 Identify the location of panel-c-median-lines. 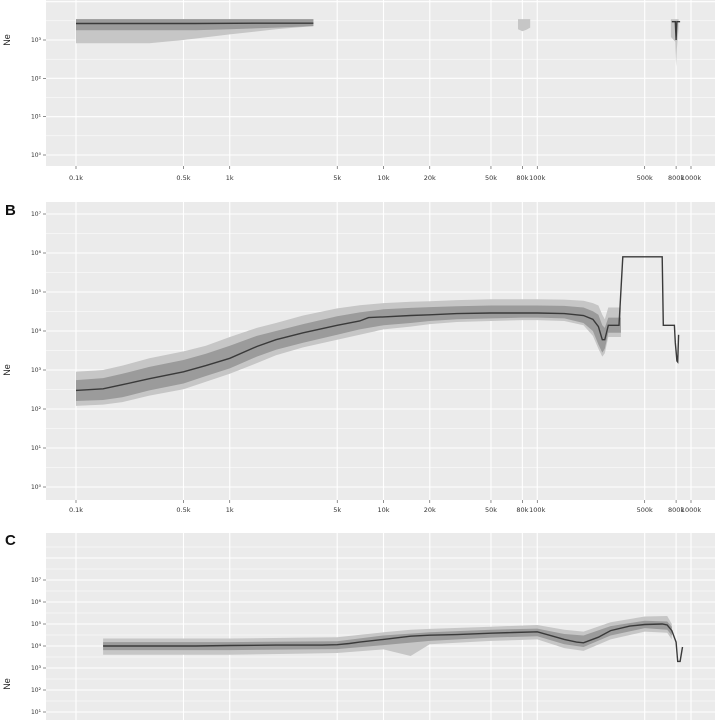
(393, 643).